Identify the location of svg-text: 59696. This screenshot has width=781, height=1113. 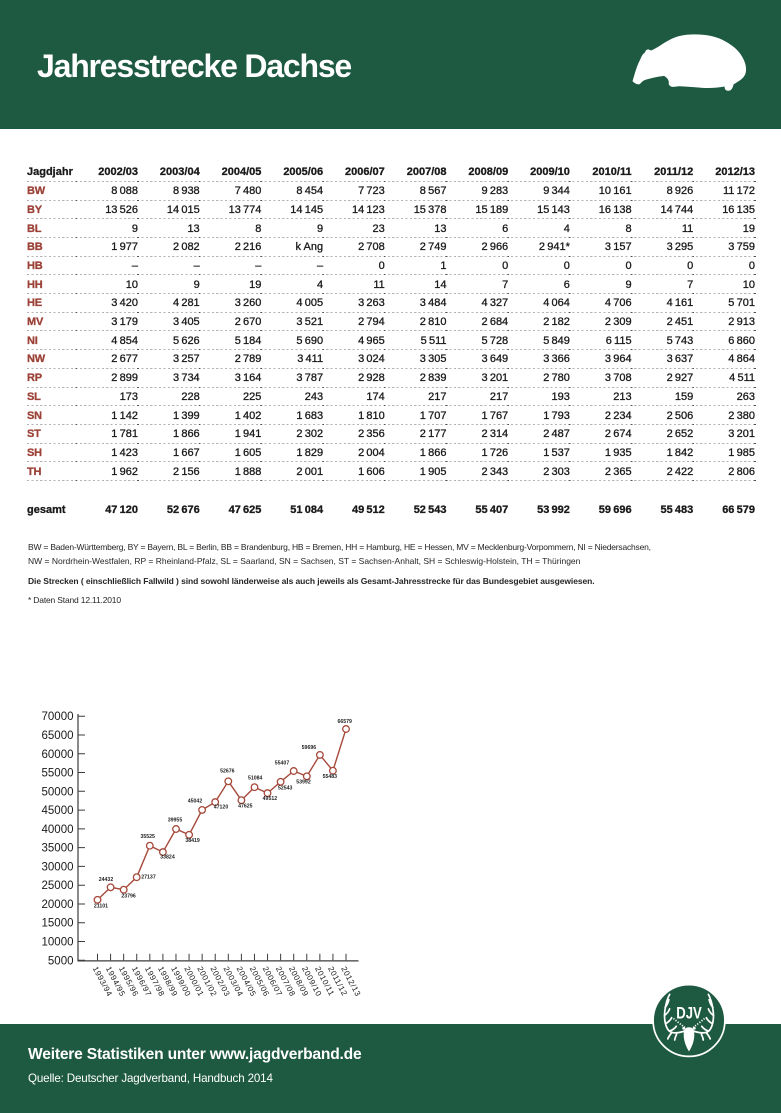
(309, 748).